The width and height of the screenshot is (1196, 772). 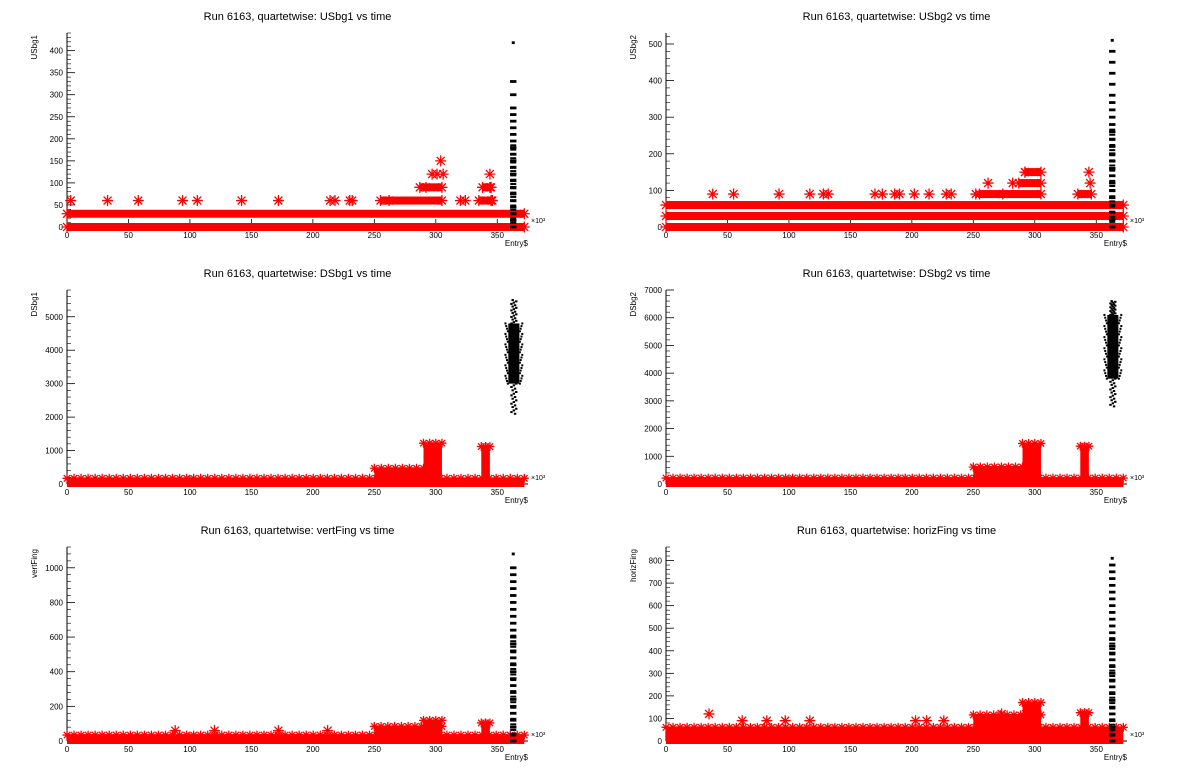 I want to click on red-series, so click(x=295, y=194).